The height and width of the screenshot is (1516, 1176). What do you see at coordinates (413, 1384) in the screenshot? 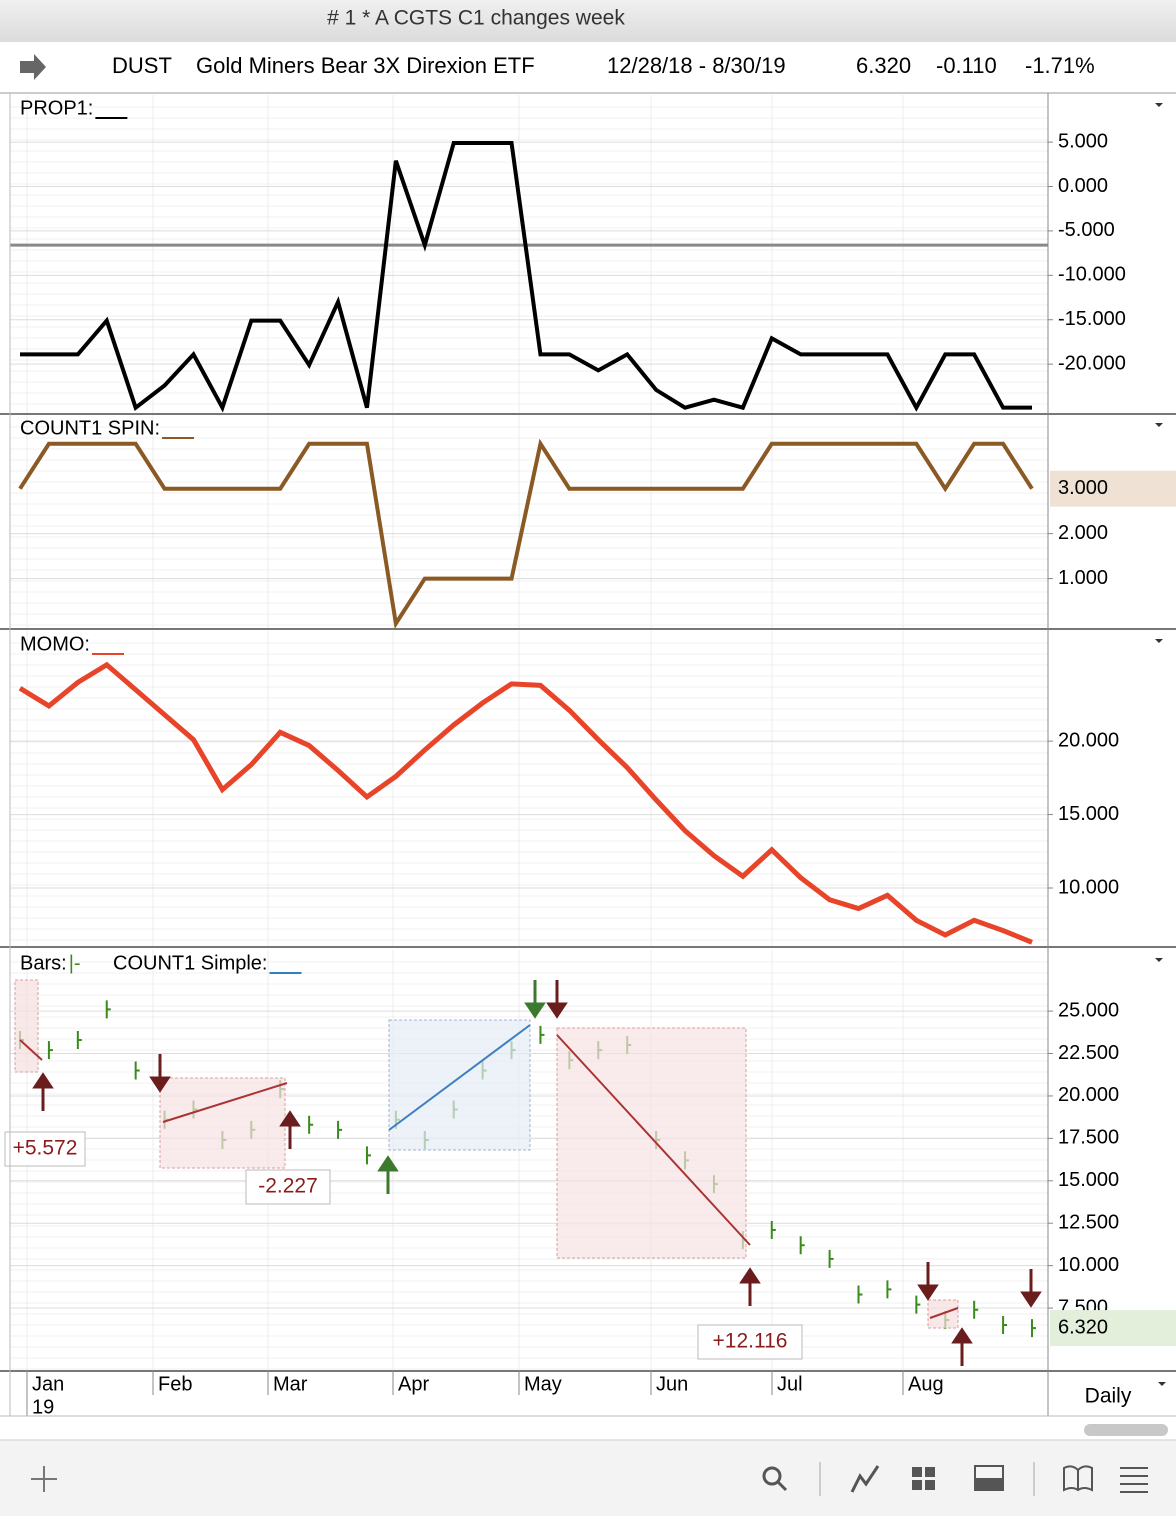
I see `x-tick-label: Apr` at bounding box center [413, 1384].